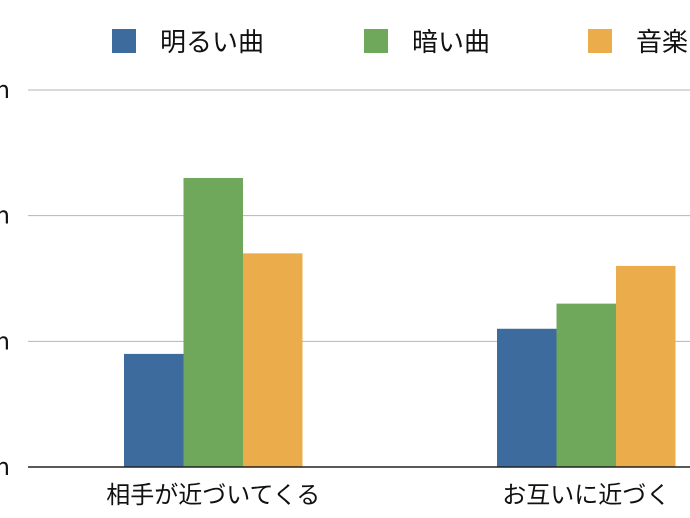  What do you see at coordinates (662, 43) in the screenshot?
I see `legend-label: 音楽` at bounding box center [662, 43].